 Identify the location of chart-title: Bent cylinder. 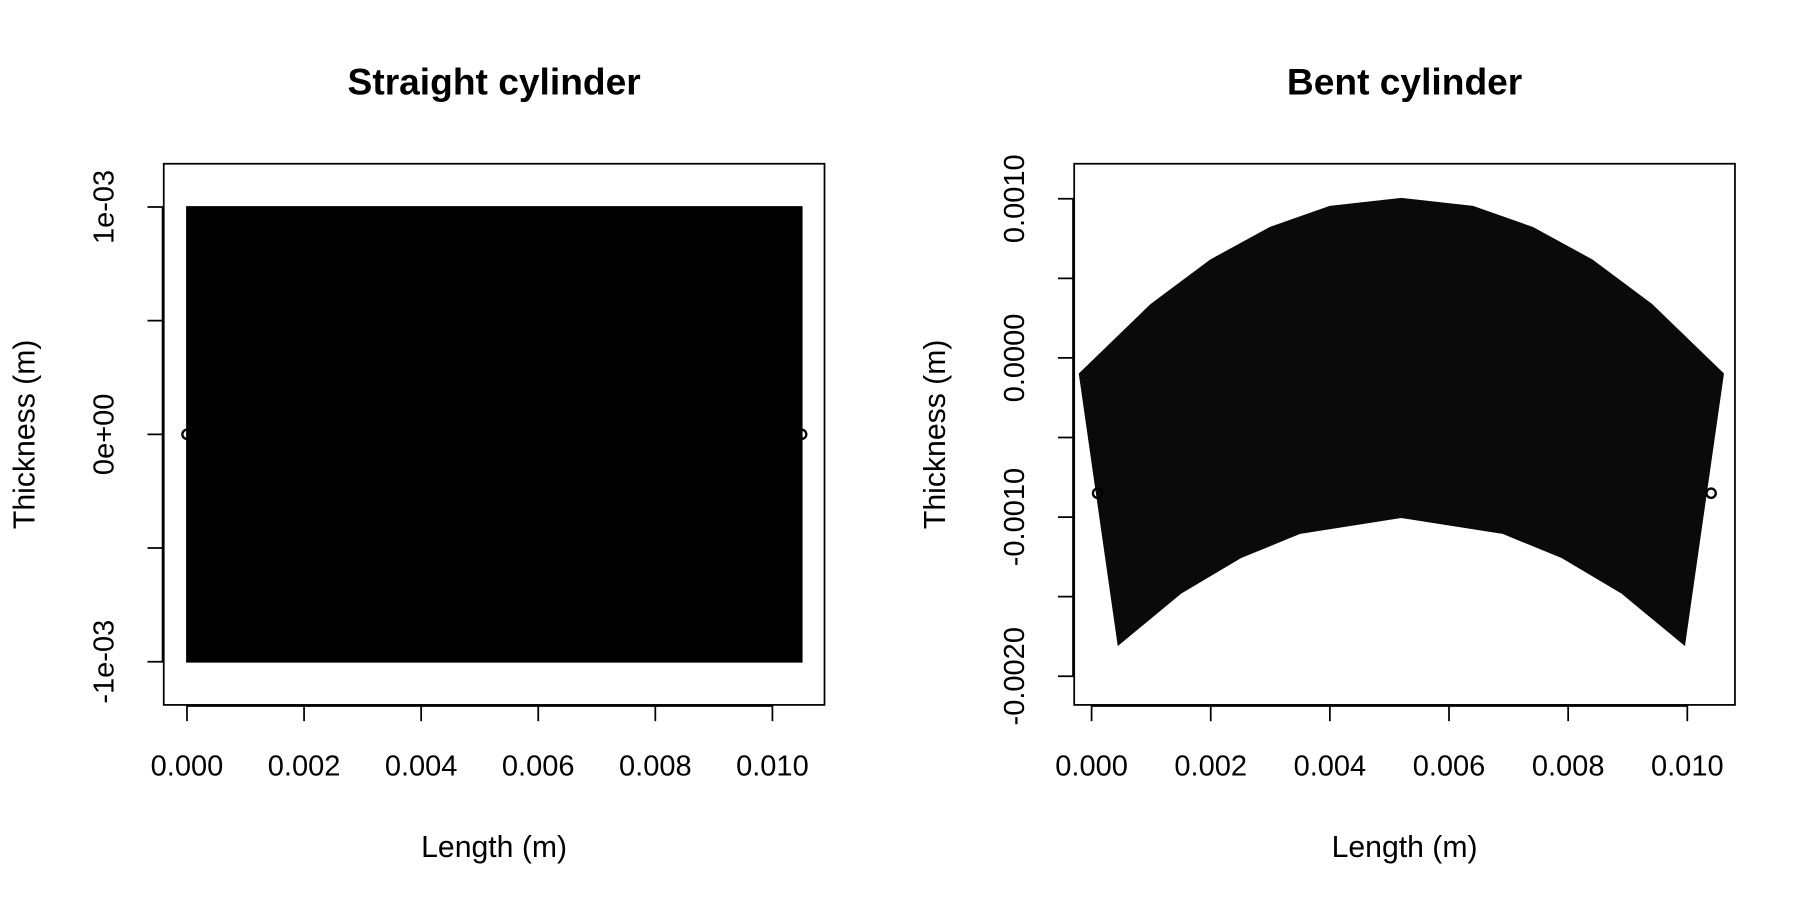
(1404, 82).